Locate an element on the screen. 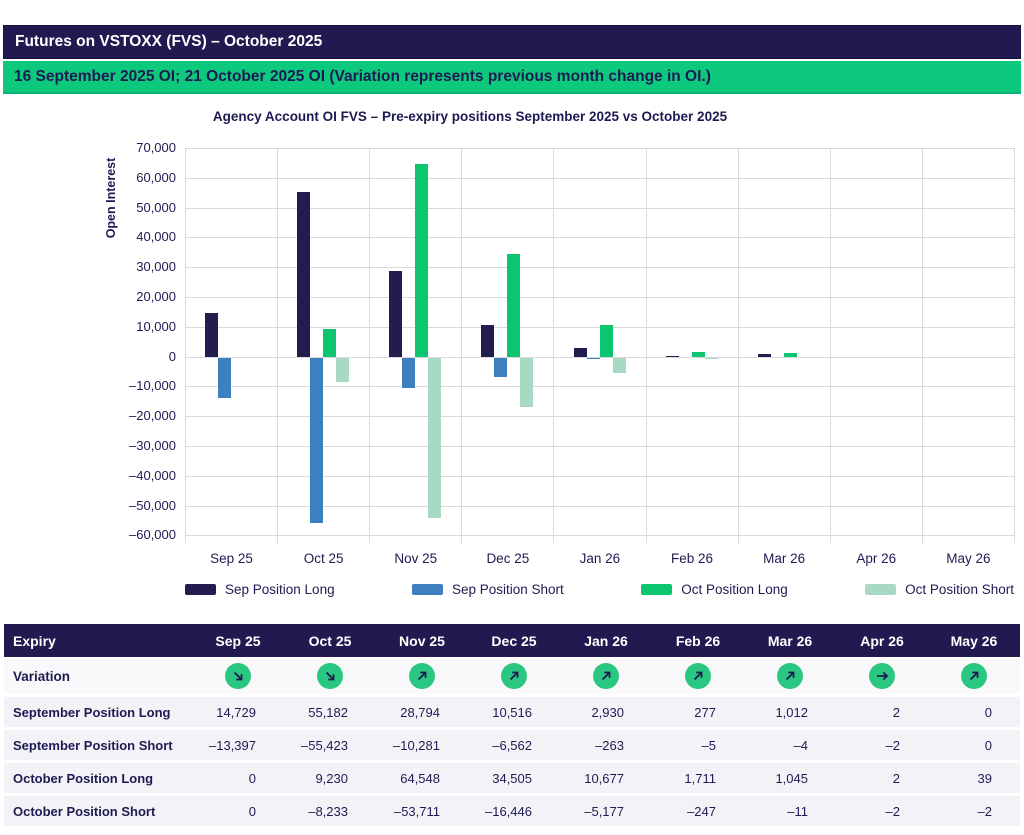  y-tick-label: –40,000 is located at coordinates (152, 475).